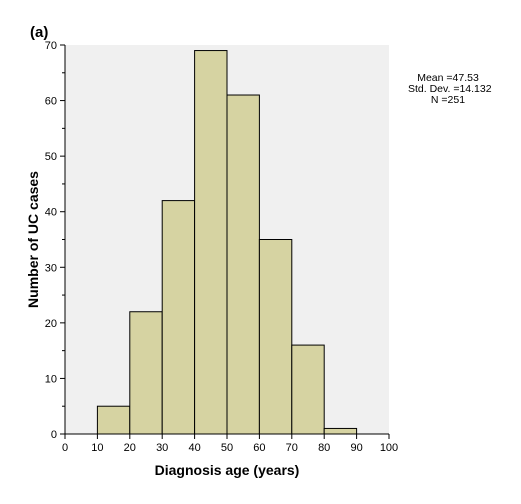  What do you see at coordinates (51, 46) in the screenshot?
I see `y-tick-label: 70` at bounding box center [51, 46].